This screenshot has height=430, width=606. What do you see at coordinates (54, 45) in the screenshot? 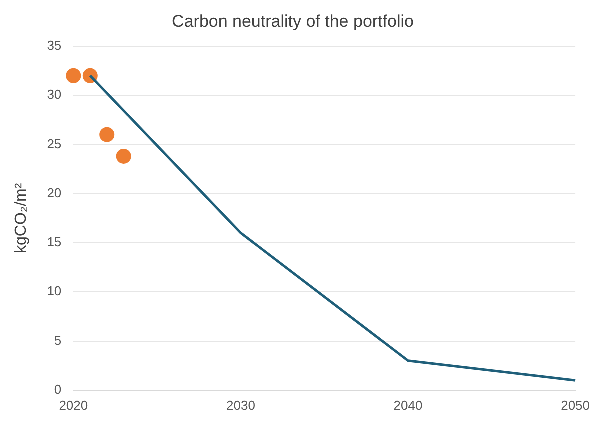
I see `y-tick-label: 35` at bounding box center [54, 45].